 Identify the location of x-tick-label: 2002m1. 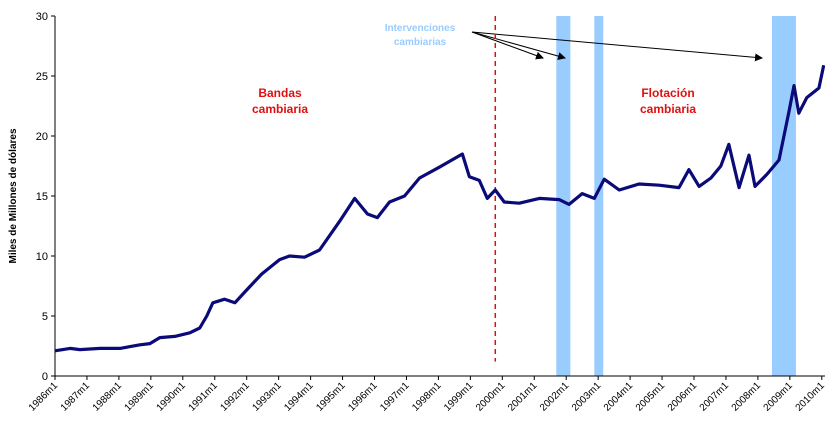
(555, 397).